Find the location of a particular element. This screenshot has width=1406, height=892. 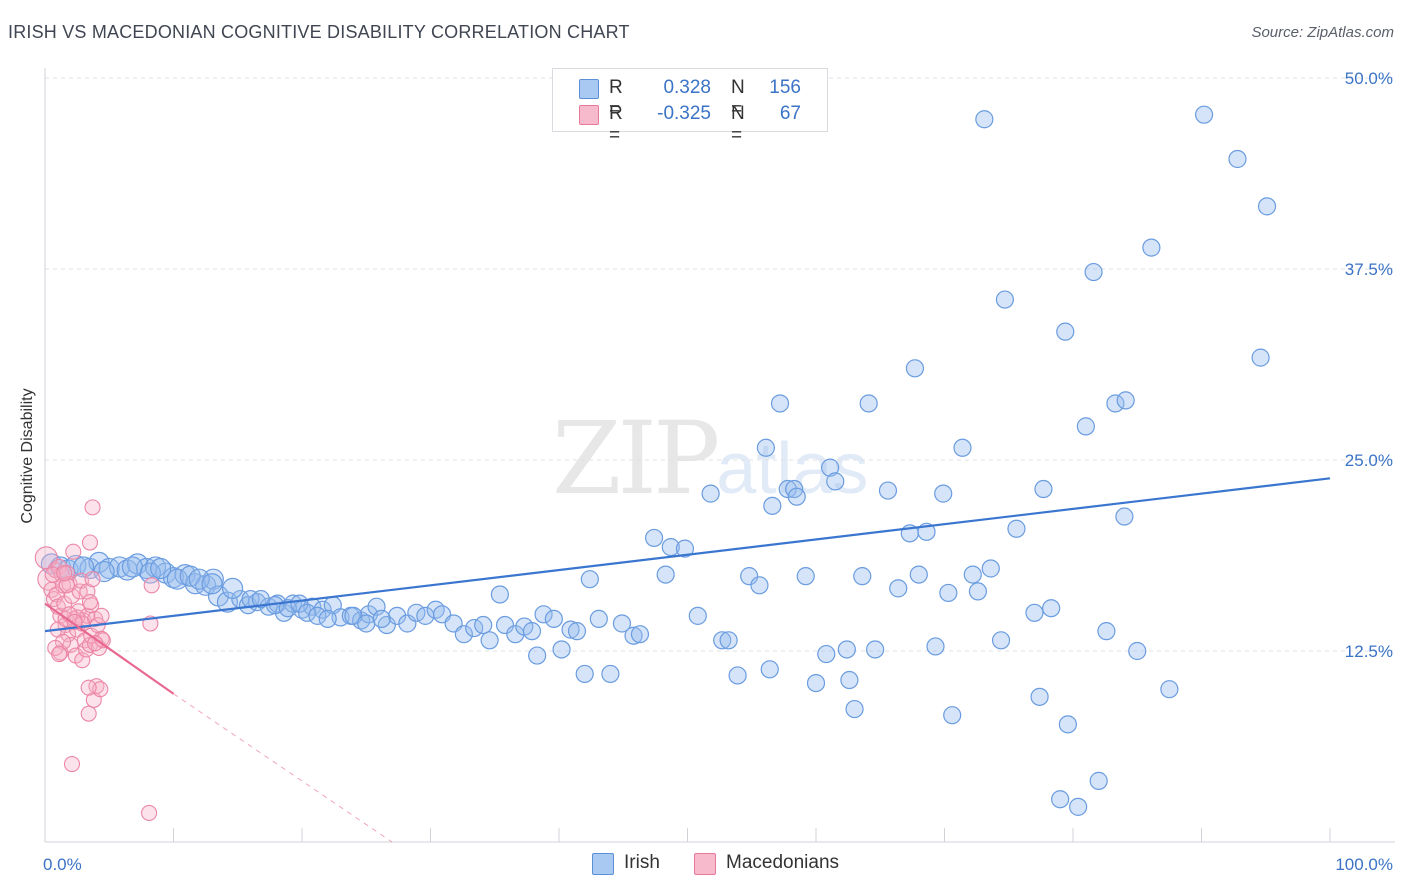

macedonian-points is located at coordinates (97, 660).